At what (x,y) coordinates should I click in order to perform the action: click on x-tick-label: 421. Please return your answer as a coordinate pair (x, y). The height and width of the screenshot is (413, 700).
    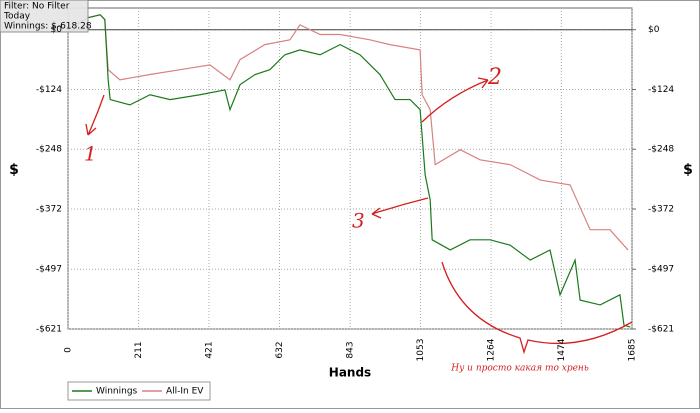
    Looking at the image, I should click on (209, 349).